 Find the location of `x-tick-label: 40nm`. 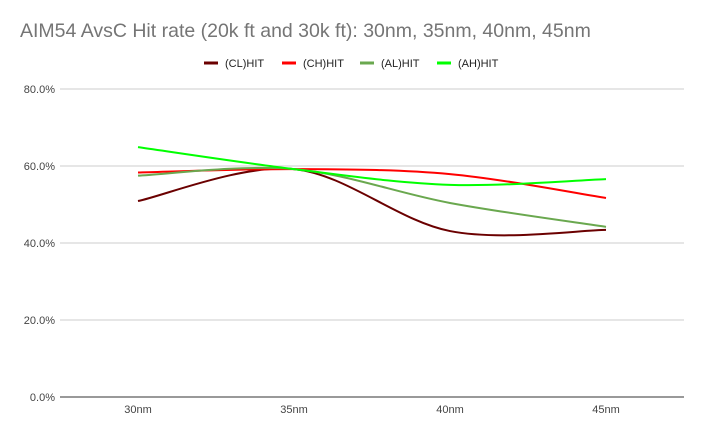

x-tick-label: 40nm is located at coordinates (450, 410).